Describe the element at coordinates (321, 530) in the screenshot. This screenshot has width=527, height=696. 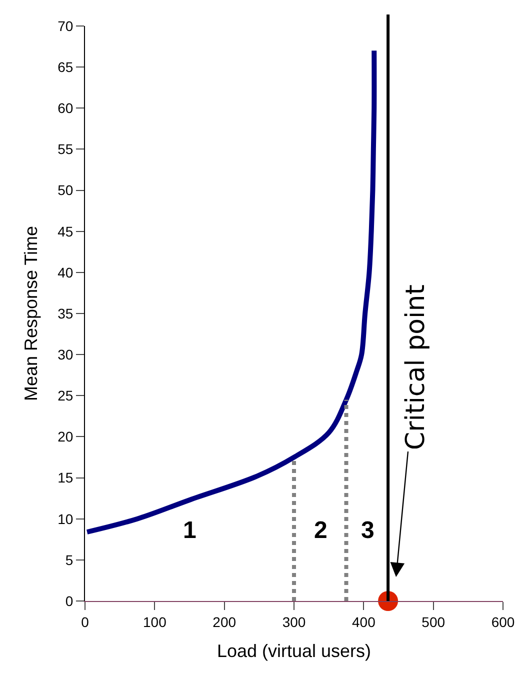
I see `annotation: 2` at that location.